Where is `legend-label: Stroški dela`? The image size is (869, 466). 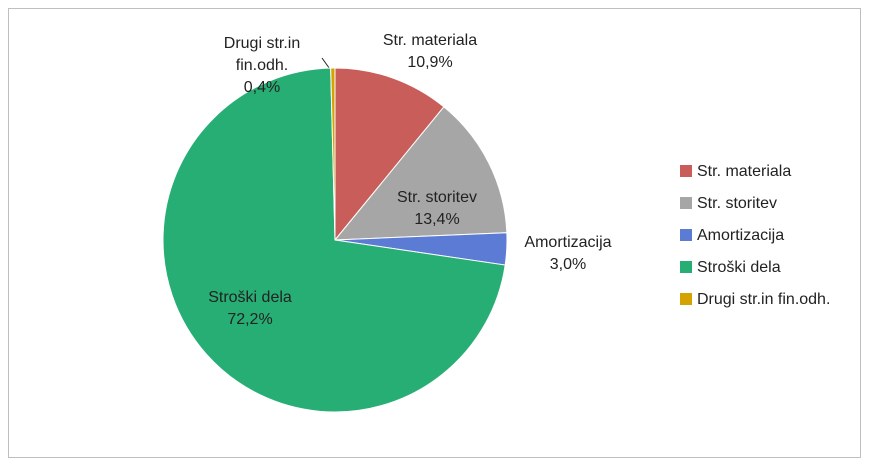 legend-label: Stroški dela is located at coordinates (739, 267).